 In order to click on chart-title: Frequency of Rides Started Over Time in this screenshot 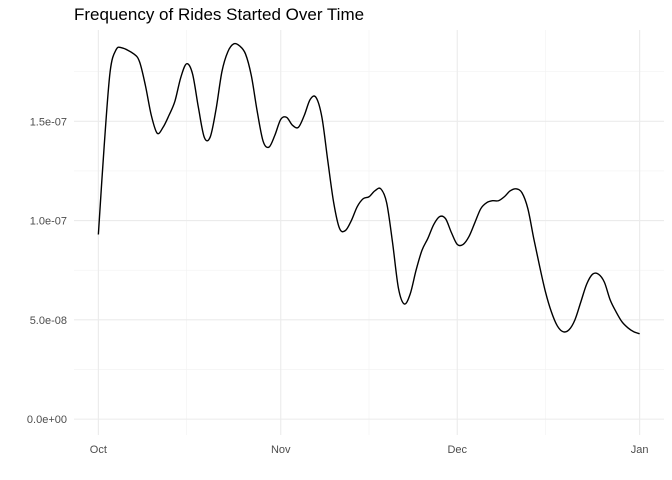, I will do `click(219, 14)`.